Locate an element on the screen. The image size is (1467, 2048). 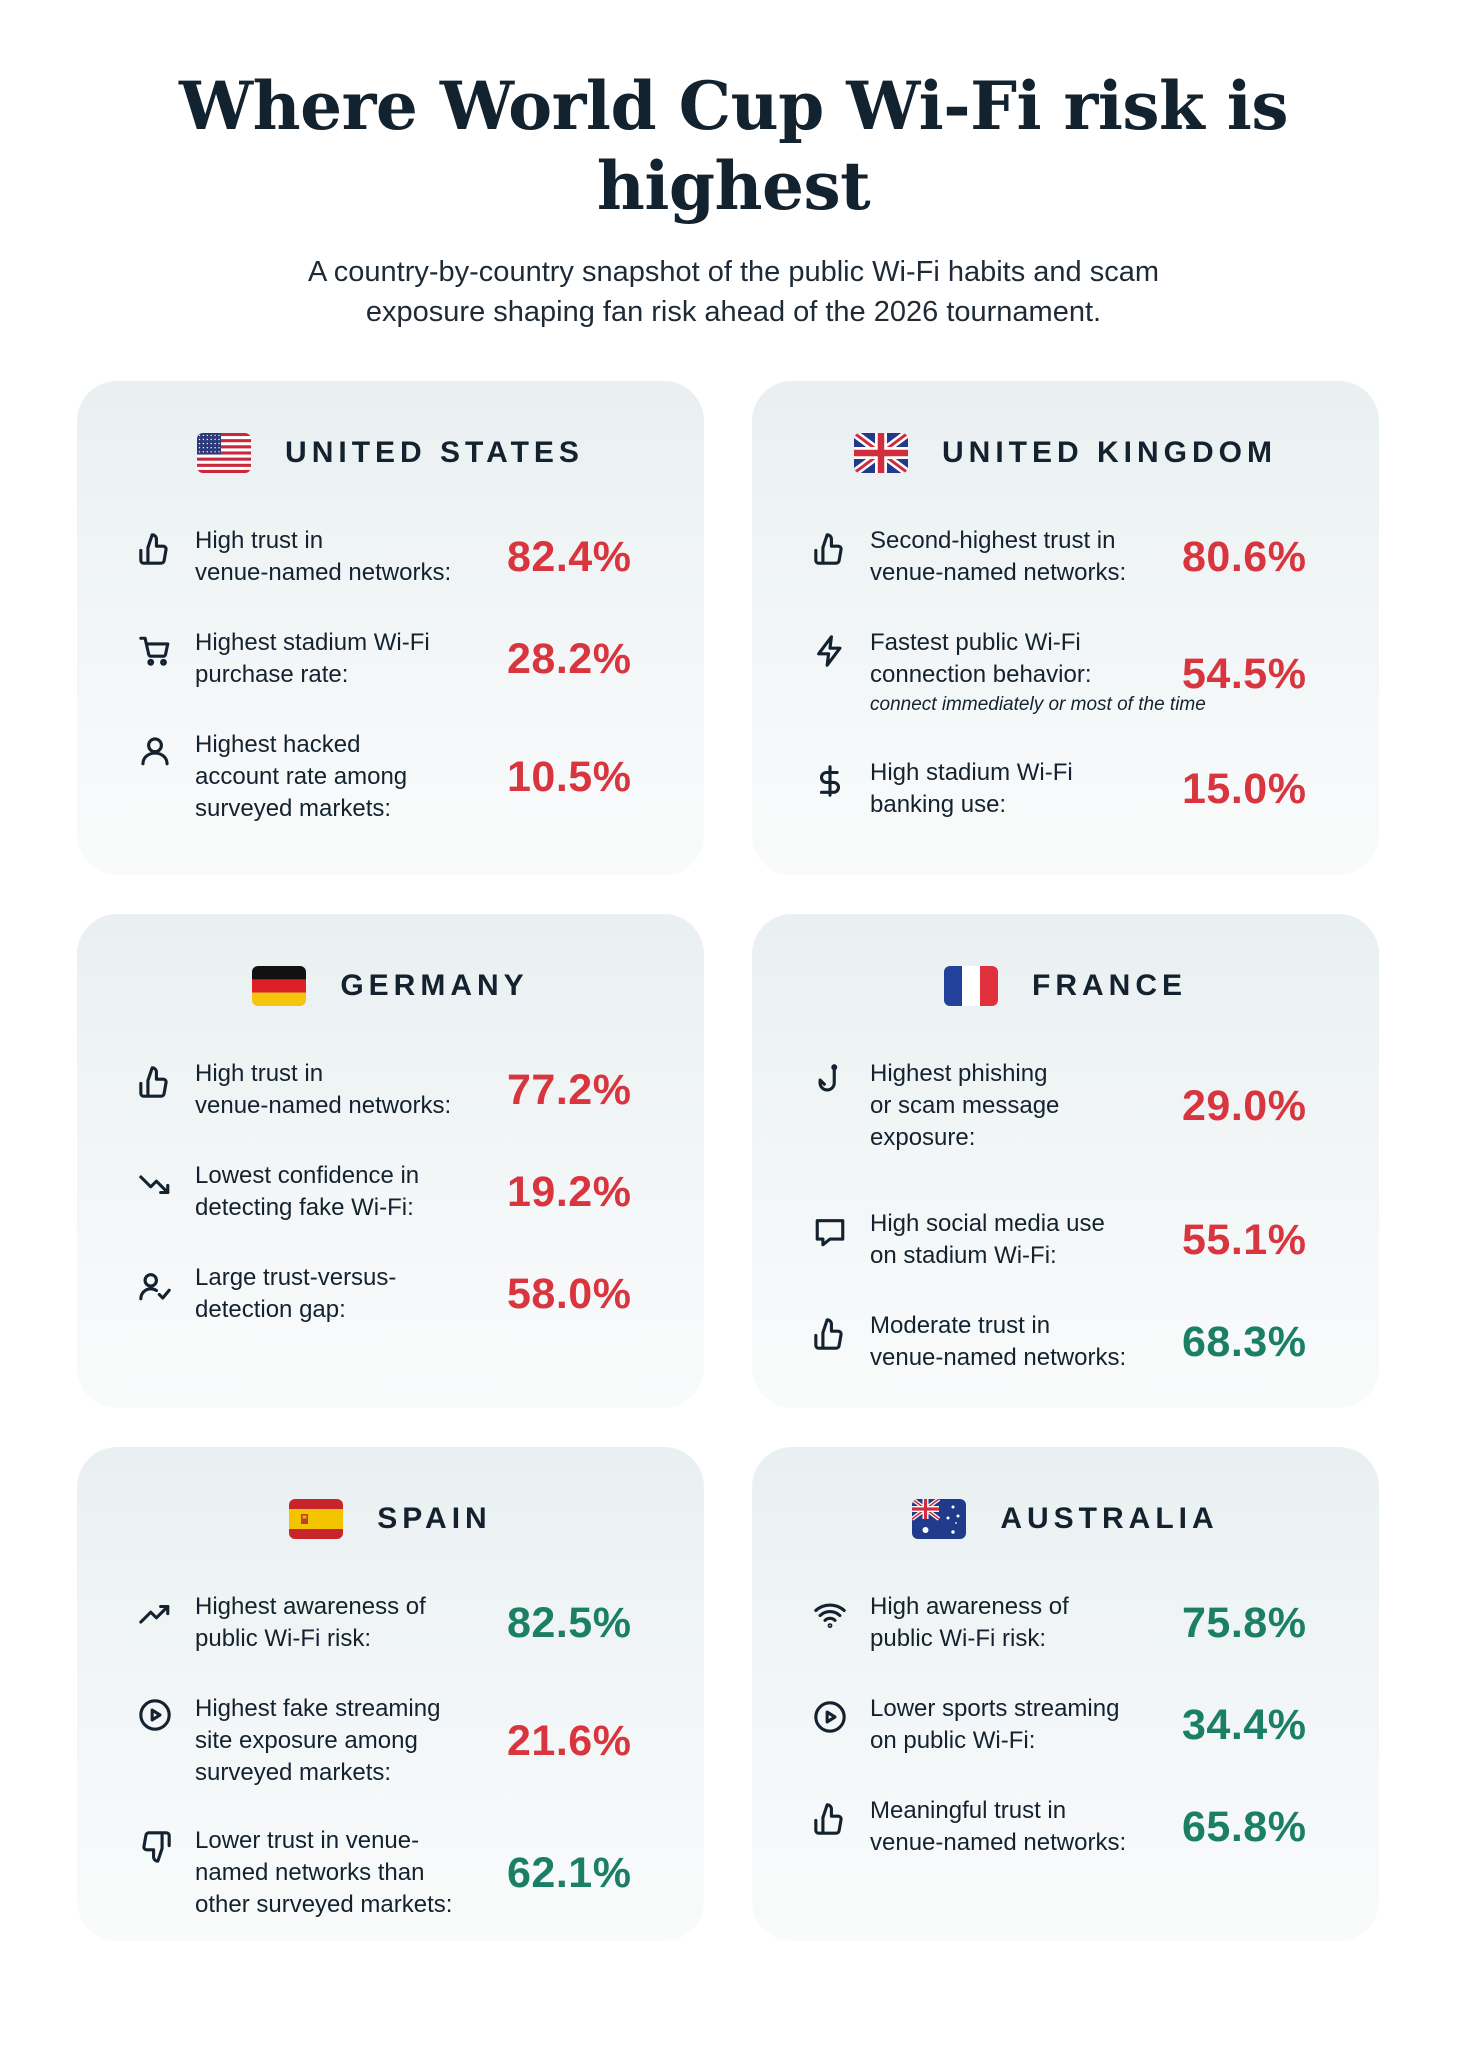
stat-value: 15.0% is located at coordinates (1244, 789).